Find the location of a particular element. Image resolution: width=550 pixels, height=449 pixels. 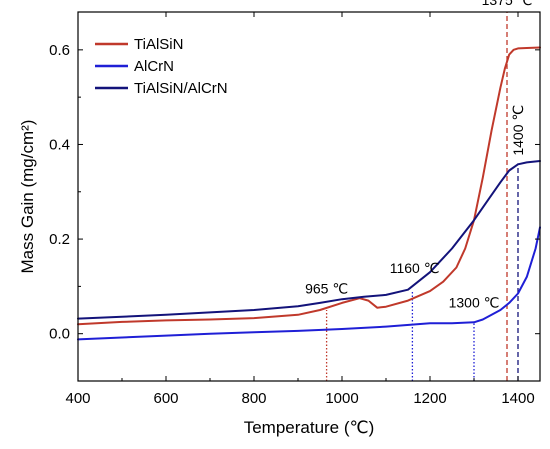

legend-label: TiAlSiN/AlCrN is located at coordinates (181, 88).